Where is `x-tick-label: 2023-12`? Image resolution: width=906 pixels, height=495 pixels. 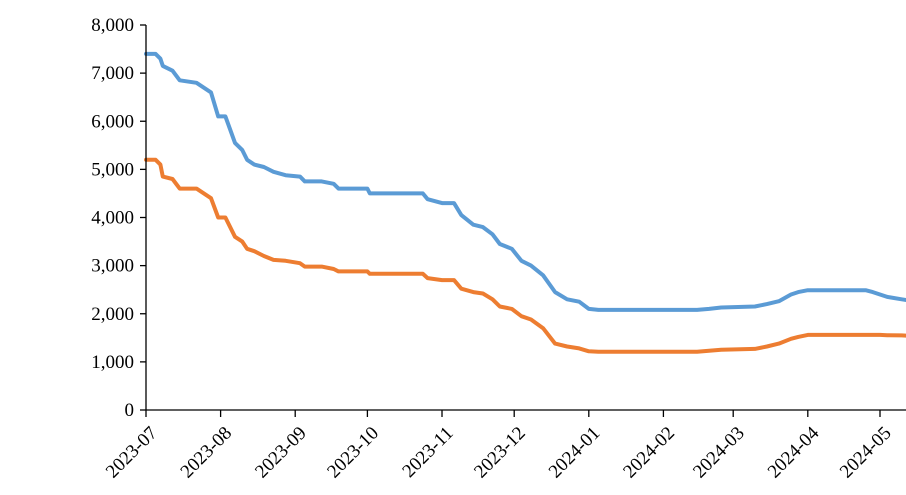
x-tick-label: 2023-12 is located at coordinates (500, 453).